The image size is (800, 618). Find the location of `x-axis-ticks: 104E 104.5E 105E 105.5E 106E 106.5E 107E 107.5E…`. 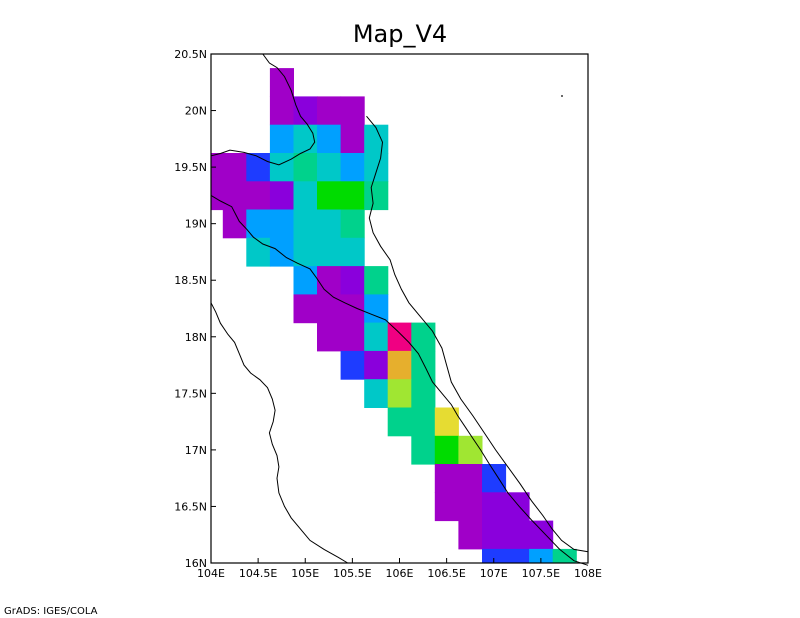

x-axis-ticks: 104E 104.5E 105E 105.5E 106E 106.5E 107E 107.5E… is located at coordinates (399, 569).